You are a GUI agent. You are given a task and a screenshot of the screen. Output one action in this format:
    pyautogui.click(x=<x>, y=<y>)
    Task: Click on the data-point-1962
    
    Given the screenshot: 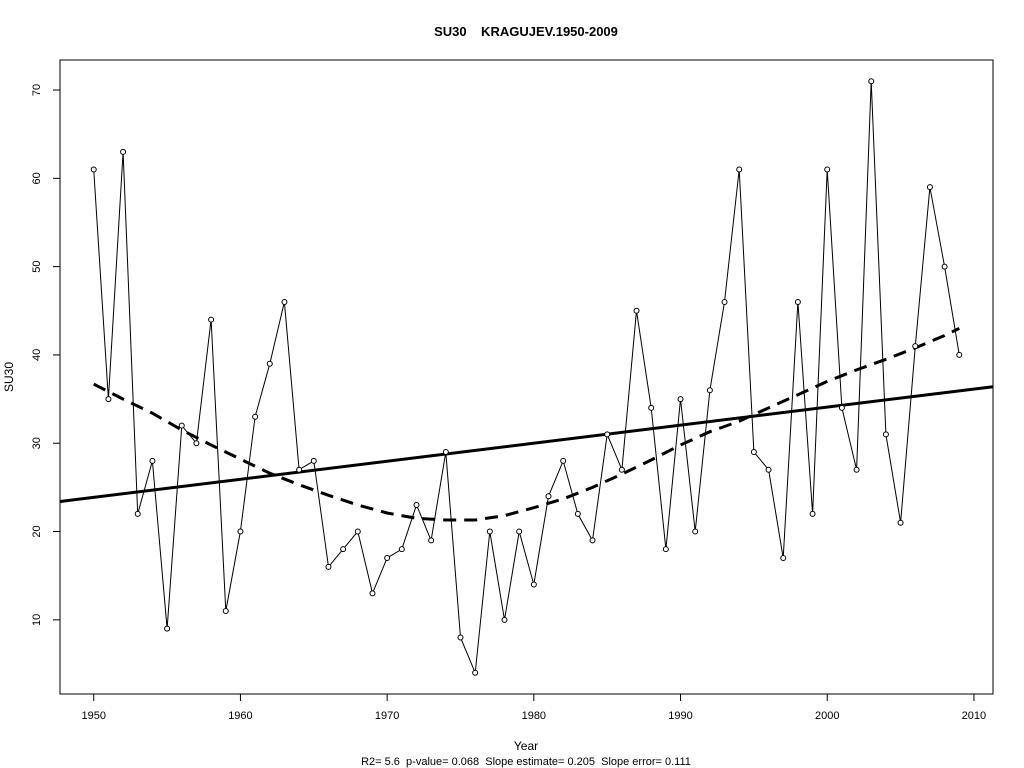 What is the action you would take?
    pyautogui.click(x=269, y=363)
    